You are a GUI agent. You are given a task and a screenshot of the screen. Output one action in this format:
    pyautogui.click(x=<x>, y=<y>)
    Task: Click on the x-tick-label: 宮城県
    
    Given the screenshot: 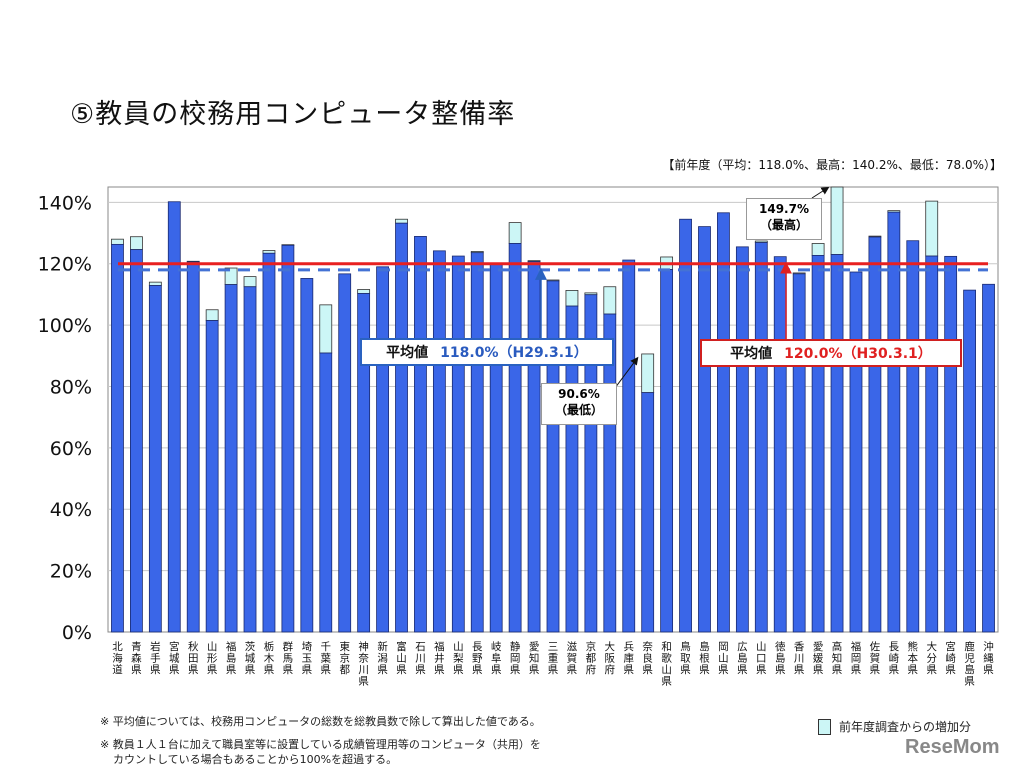 What is the action you would take?
    pyautogui.click(x=174, y=658)
    